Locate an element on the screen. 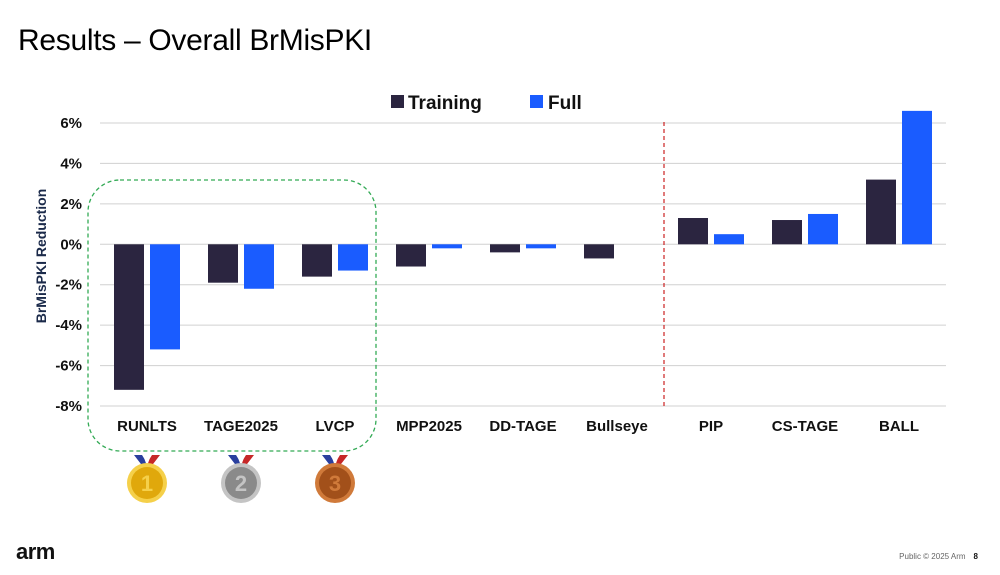  category-label: PIP is located at coordinates (711, 426).